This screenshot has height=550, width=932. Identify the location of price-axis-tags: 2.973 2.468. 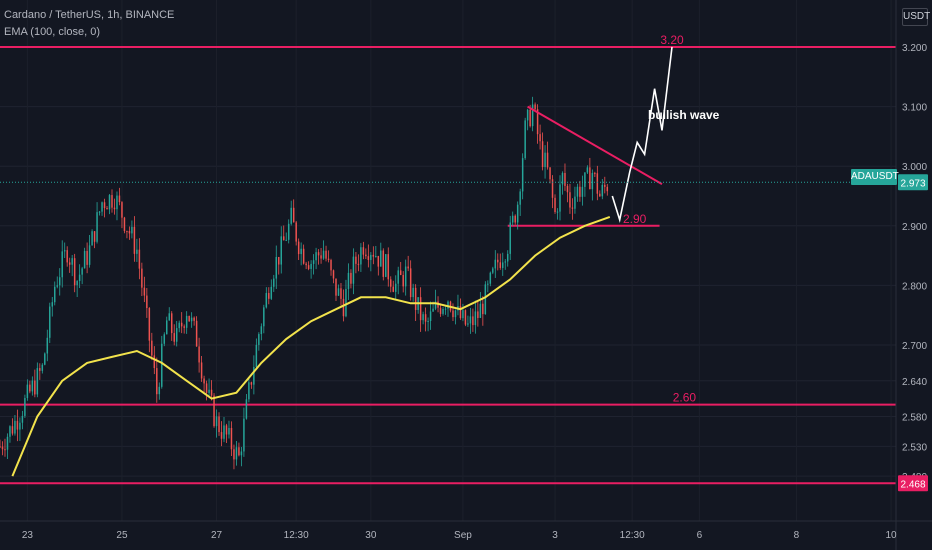
(913, 333).